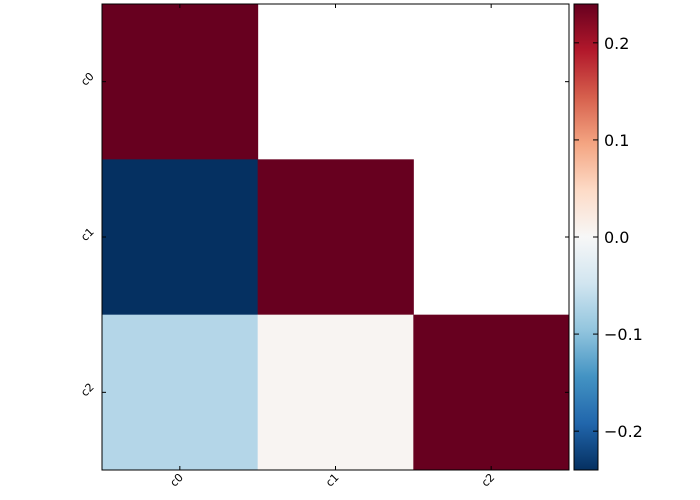 The image size is (700, 500). I want to click on y-tick-label: c0, so click(87, 79).